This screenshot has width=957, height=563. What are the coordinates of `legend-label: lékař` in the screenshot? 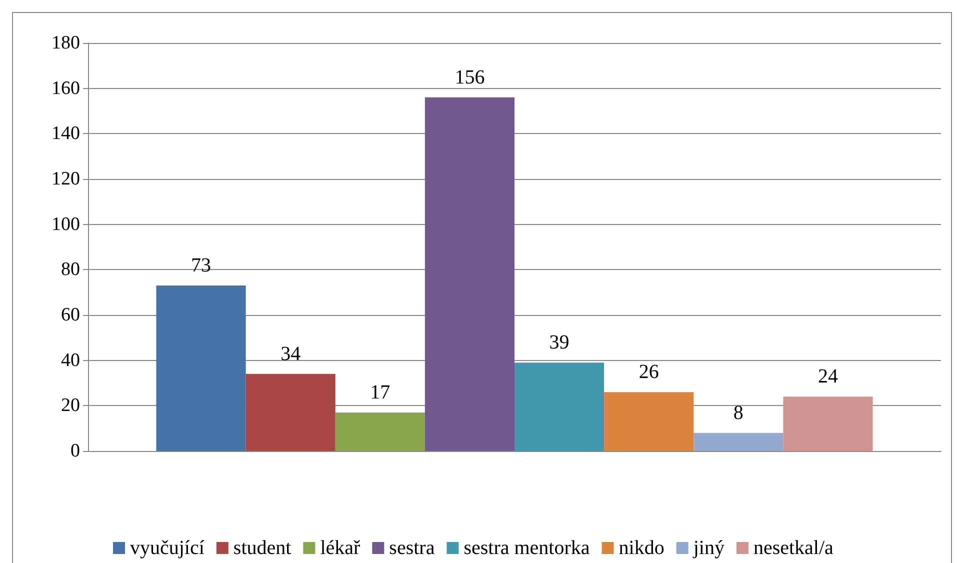 It's located at (340, 548).